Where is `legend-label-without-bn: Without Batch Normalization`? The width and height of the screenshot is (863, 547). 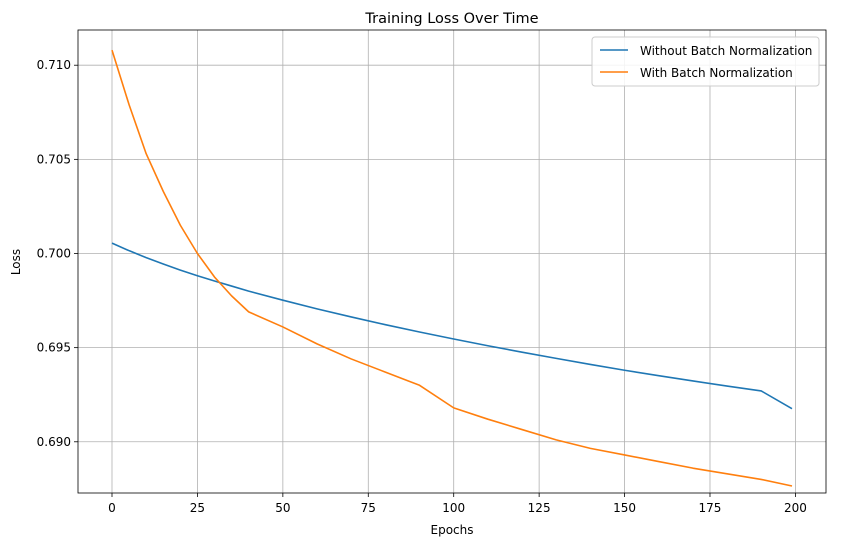 legend-label-without-bn: Without Batch Normalization is located at coordinates (726, 51).